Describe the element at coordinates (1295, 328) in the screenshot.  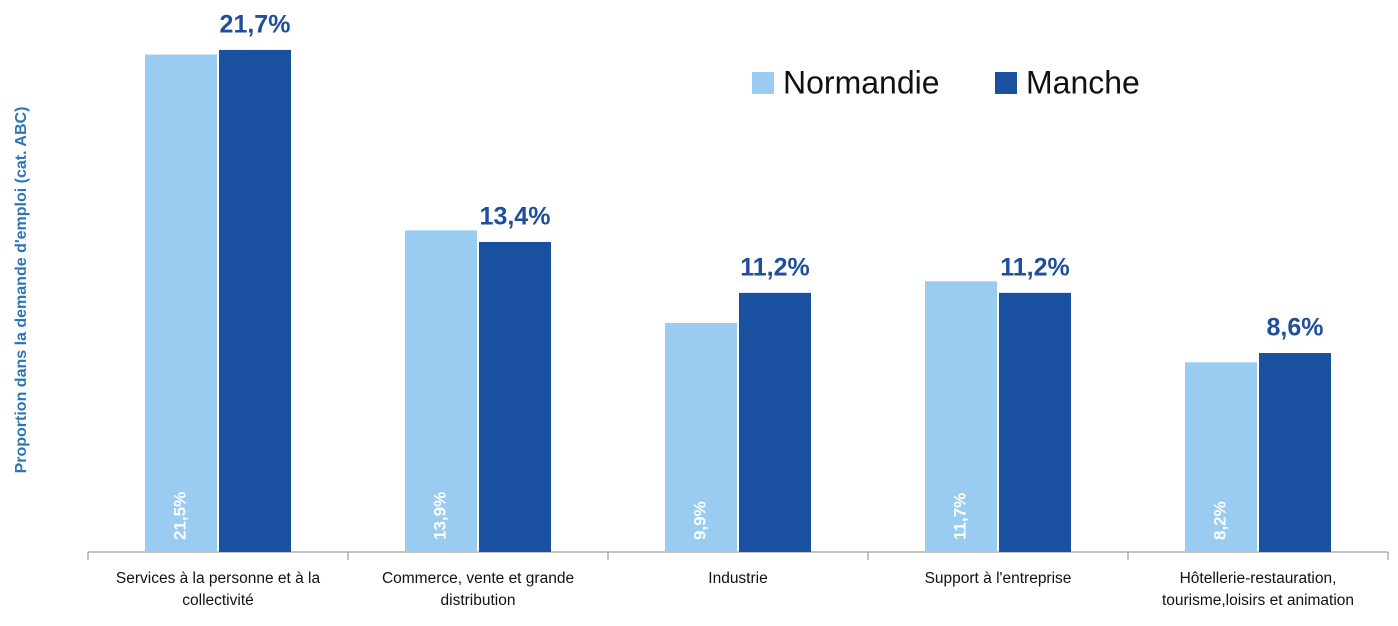
I see `data-label: 8,6%` at that location.